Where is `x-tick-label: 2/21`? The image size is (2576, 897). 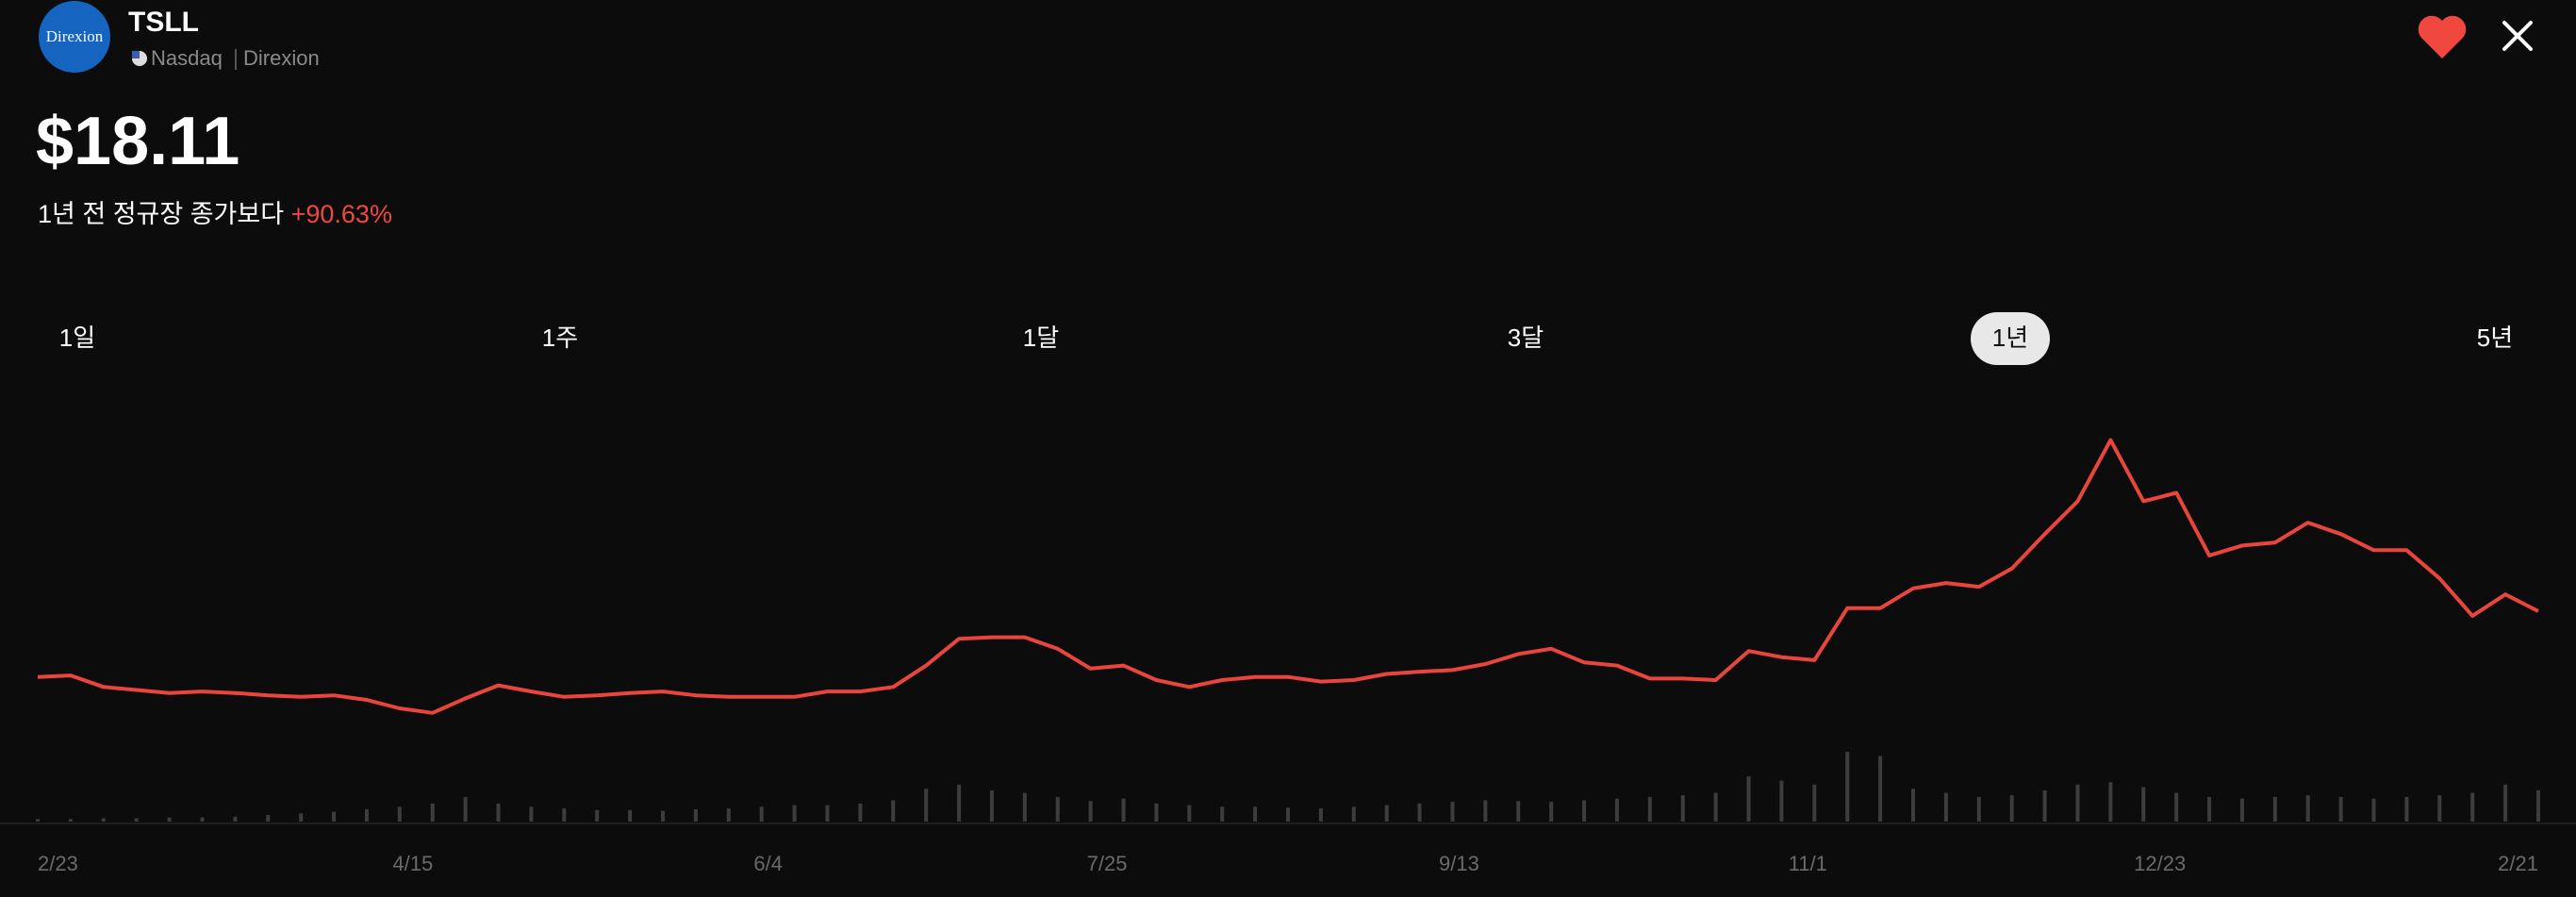
x-tick-label: 2/21 is located at coordinates (2518, 863).